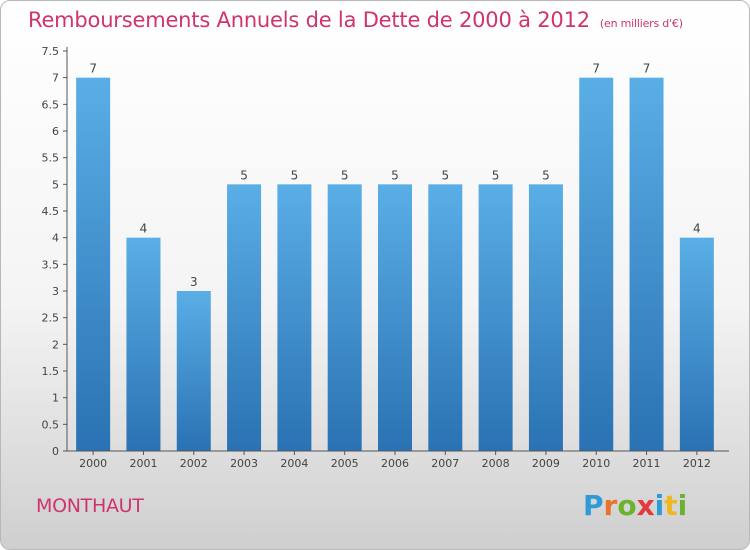 Image resolution: width=750 pixels, height=550 pixels. What do you see at coordinates (610, 505) in the screenshot?
I see `logo-letter: r` at bounding box center [610, 505].